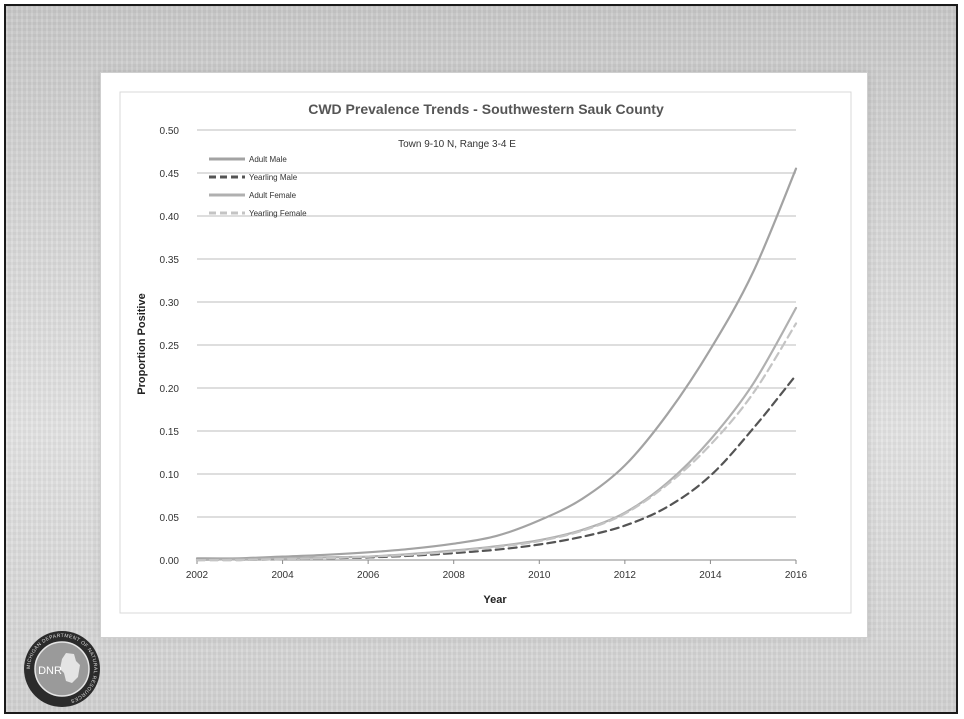 Image resolution: width=964 pixels, height=719 pixels. What do you see at coordinates (454, 575) in the screenshot?
I see `x-tick-label: 2008` at bounding box center [454, 575].